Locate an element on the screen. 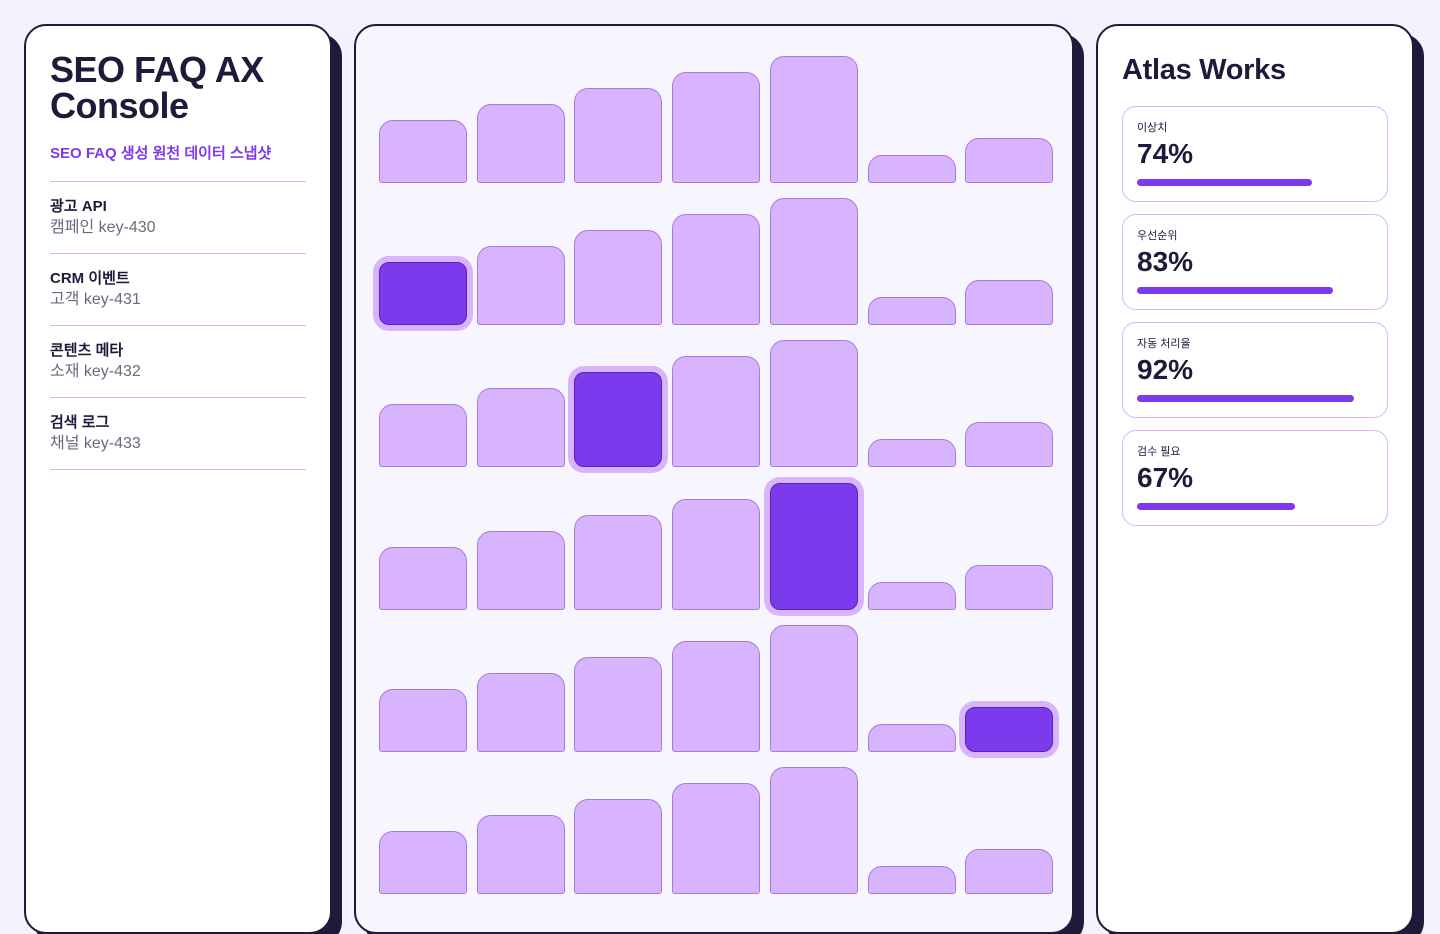 The image size is (1440, 934). kpi-card-anomaly: 이상치 74% is located at coordinates (1255, 154).